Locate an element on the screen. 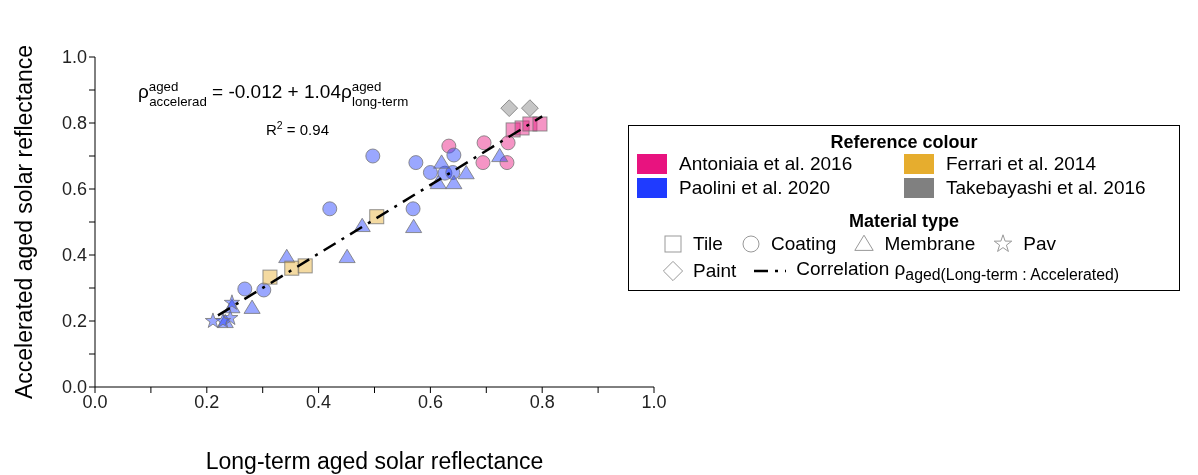 The height and width of the screenshot is (475, 1198). text: Paint is located at coordinates (715, 270).